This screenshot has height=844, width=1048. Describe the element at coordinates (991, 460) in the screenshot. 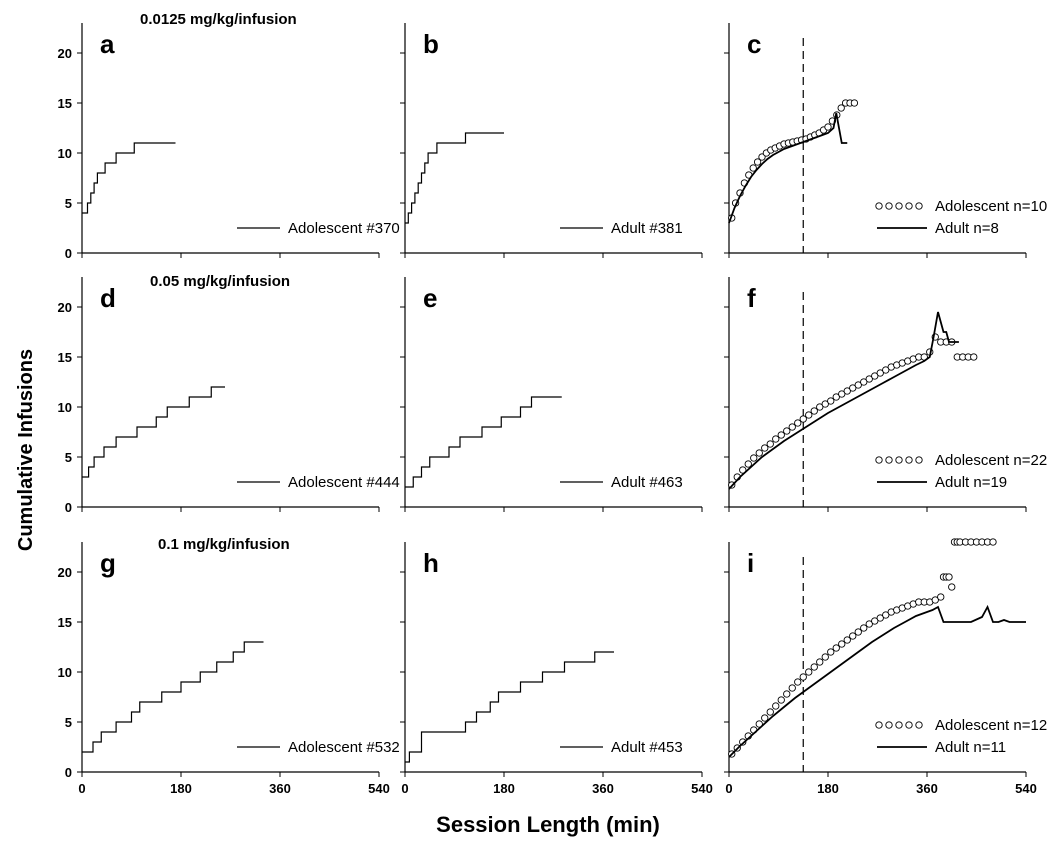

I see `legend-label: Adolescent n=22` at that location.